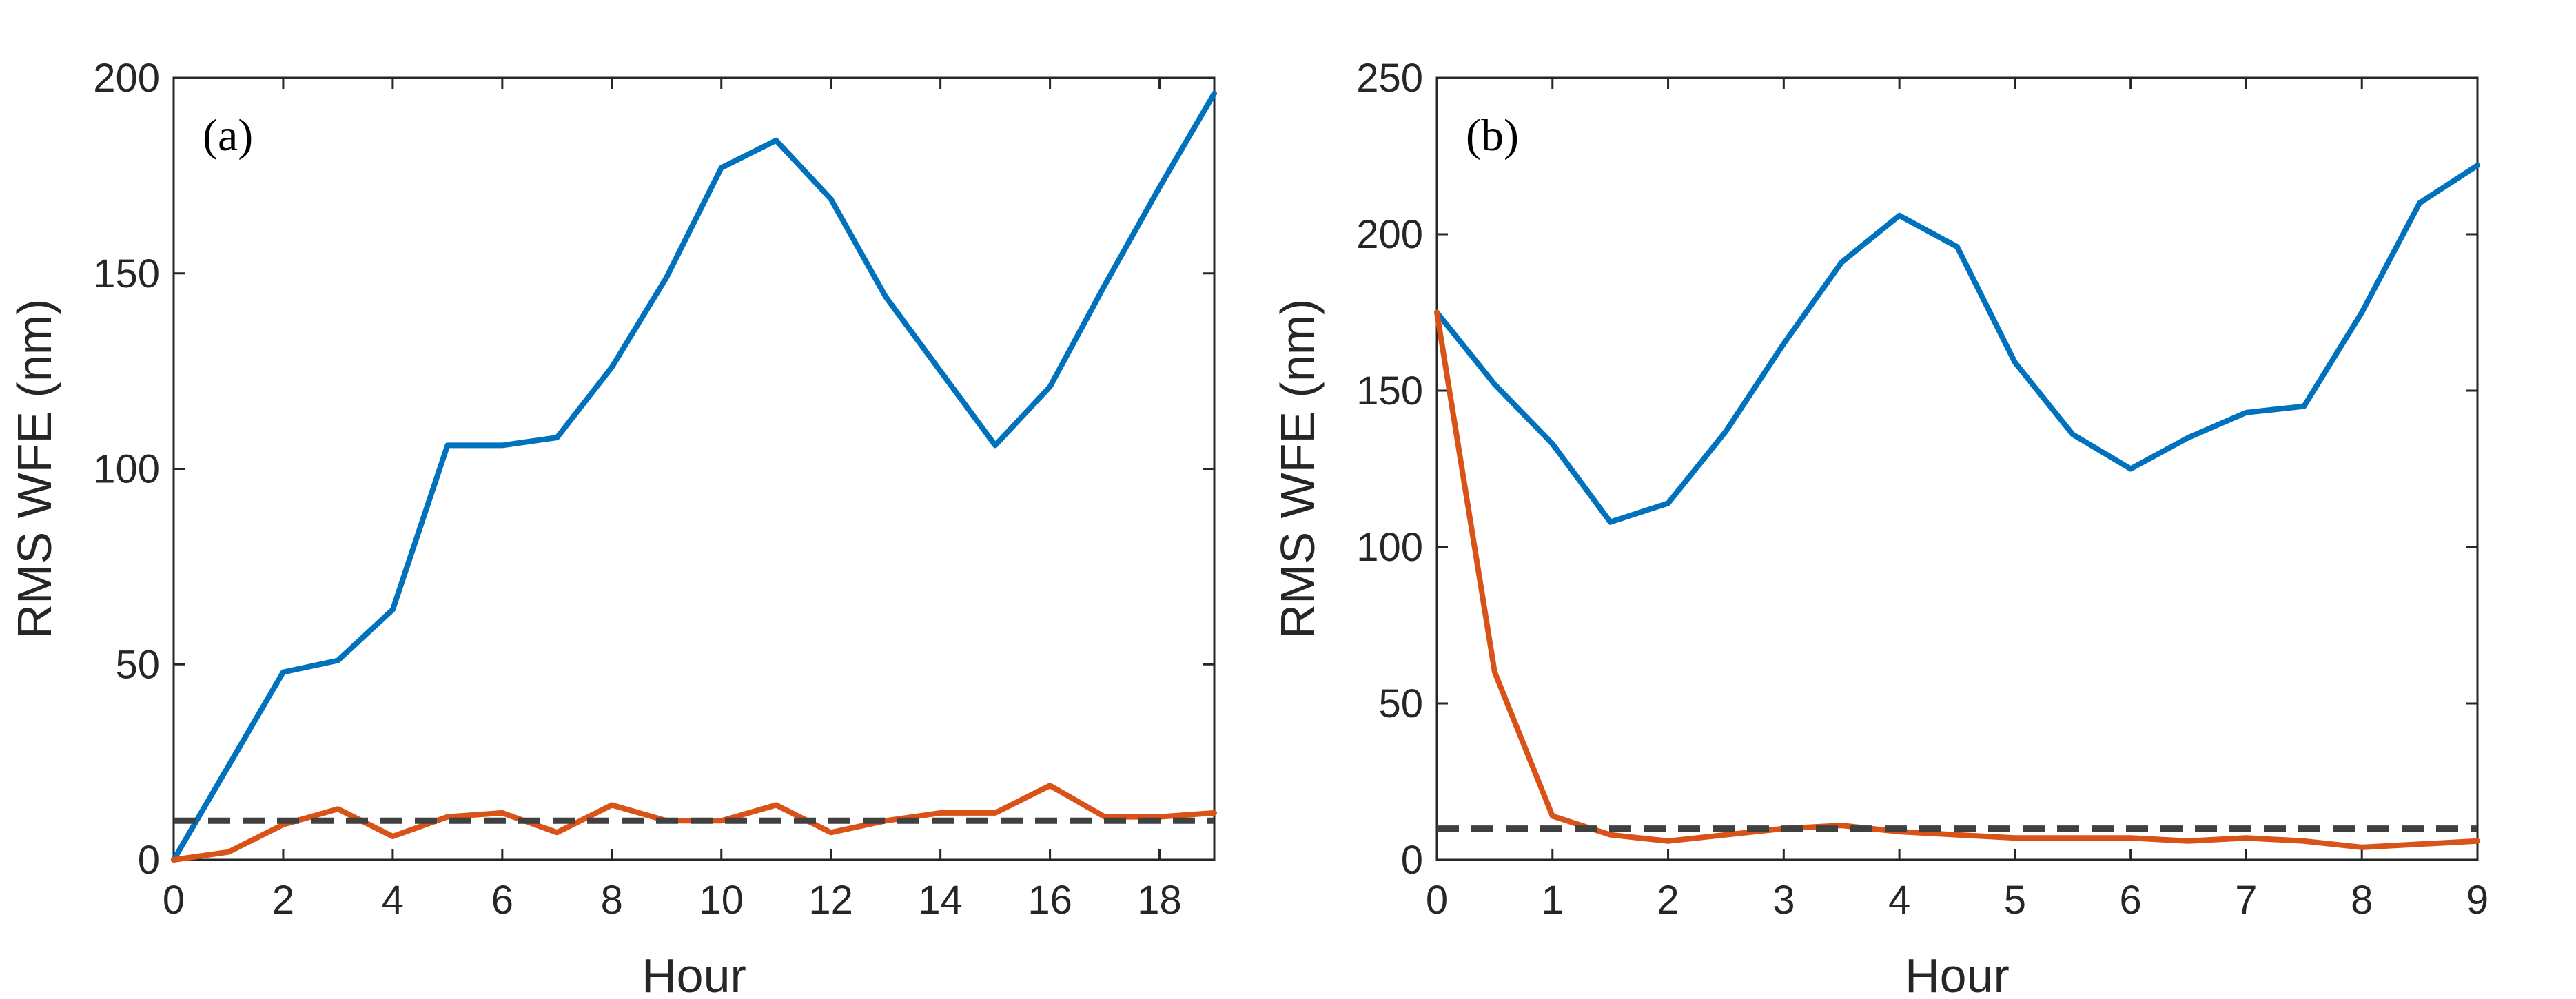  Describe the element at coordinates (2015, 900) in the screenshot. I see `x-tick-label: 5` at that location.